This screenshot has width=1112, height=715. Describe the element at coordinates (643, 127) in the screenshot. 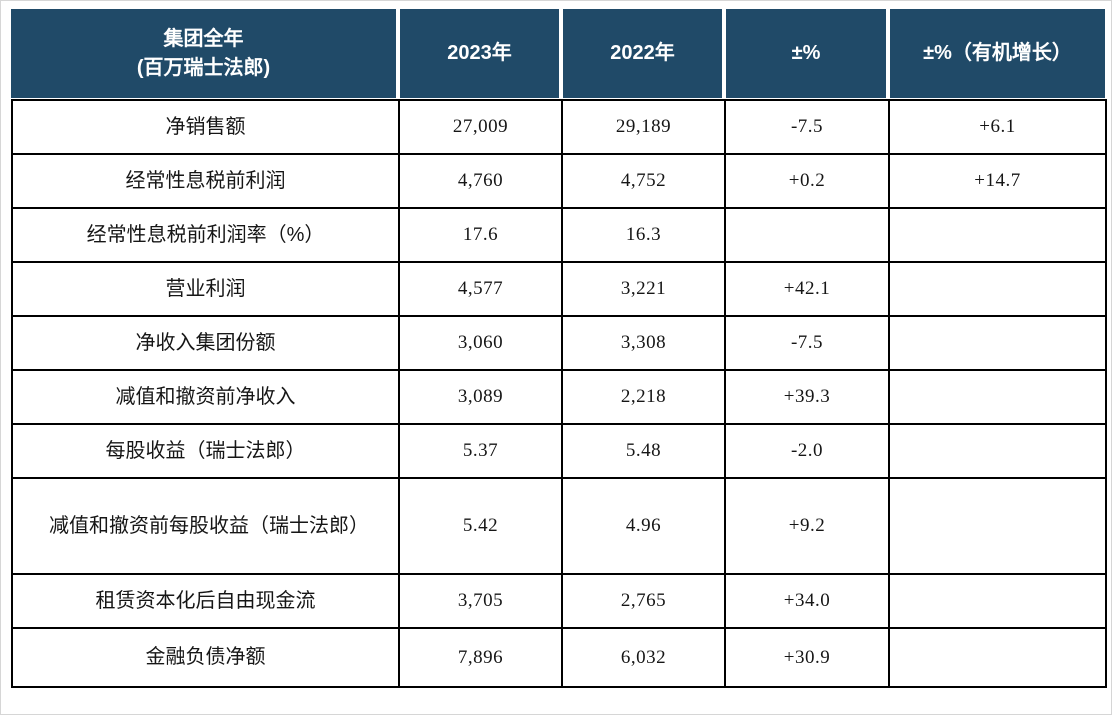

I see `value-2022: 29,189` at that location.